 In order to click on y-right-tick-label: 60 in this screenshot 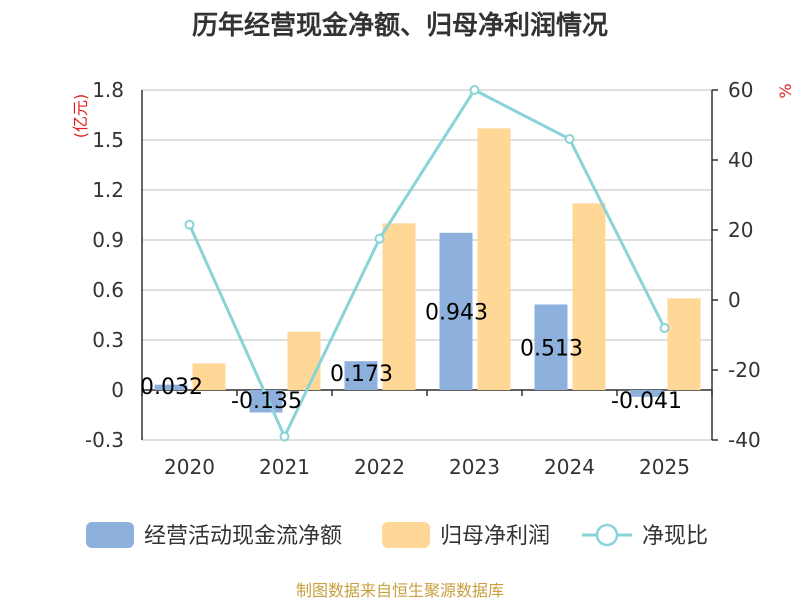, I will do `click(740, 90)`.